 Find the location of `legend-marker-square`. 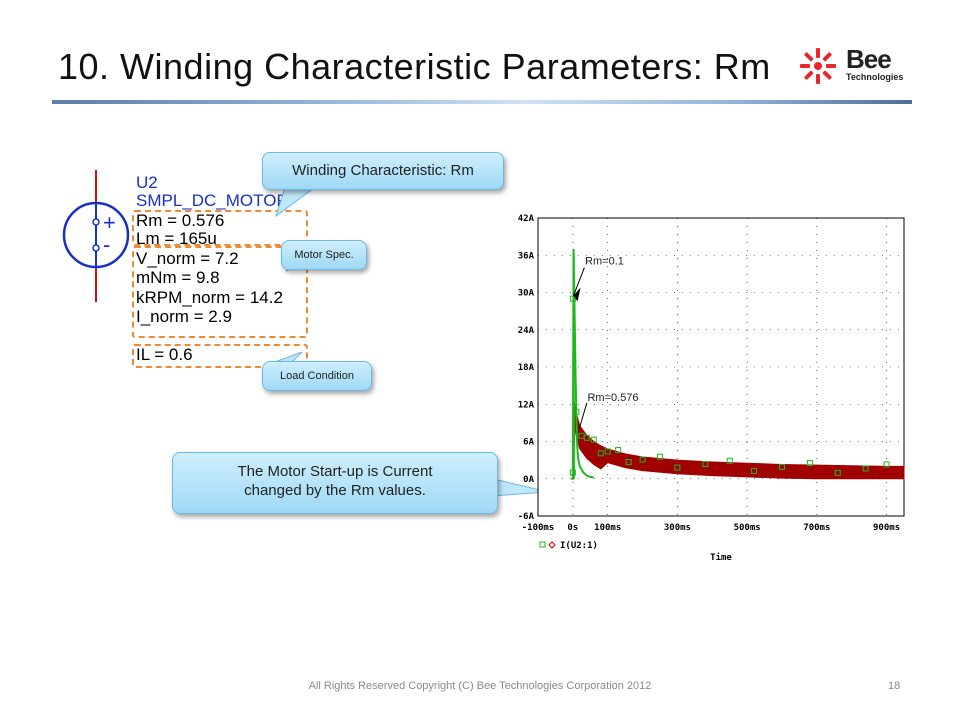

legend-marker-square is located at coordinates (542, 544).